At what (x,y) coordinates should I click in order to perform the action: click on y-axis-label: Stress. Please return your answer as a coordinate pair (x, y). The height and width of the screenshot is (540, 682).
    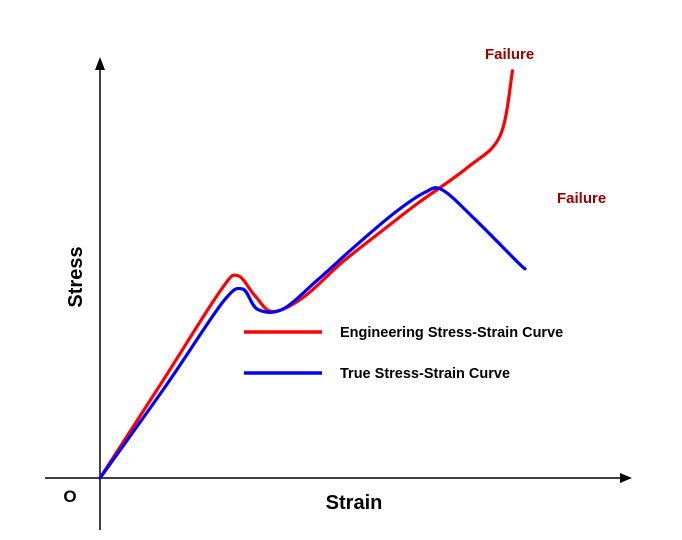
    Looking at the image, I should click on (76, 276).